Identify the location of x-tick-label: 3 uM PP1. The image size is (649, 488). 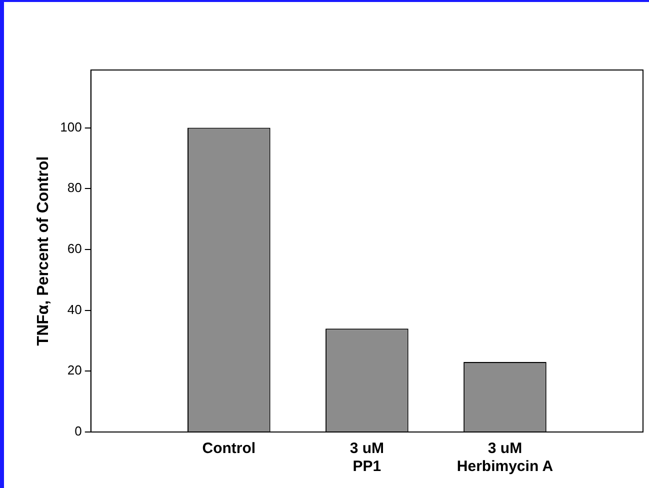
(367, 458).